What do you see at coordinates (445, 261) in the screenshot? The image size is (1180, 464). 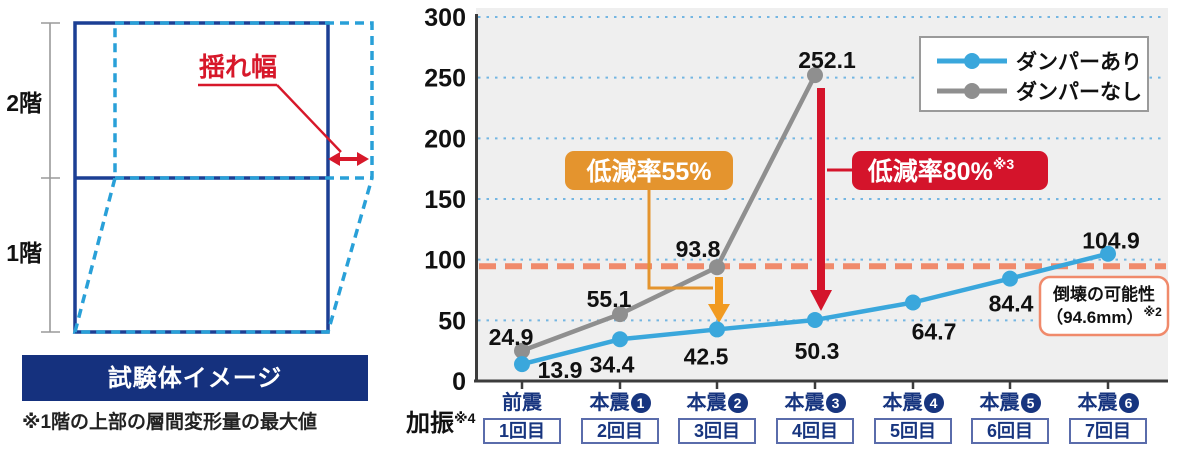 I see `y-tick-label: 100` at bounding box center [445, 261].